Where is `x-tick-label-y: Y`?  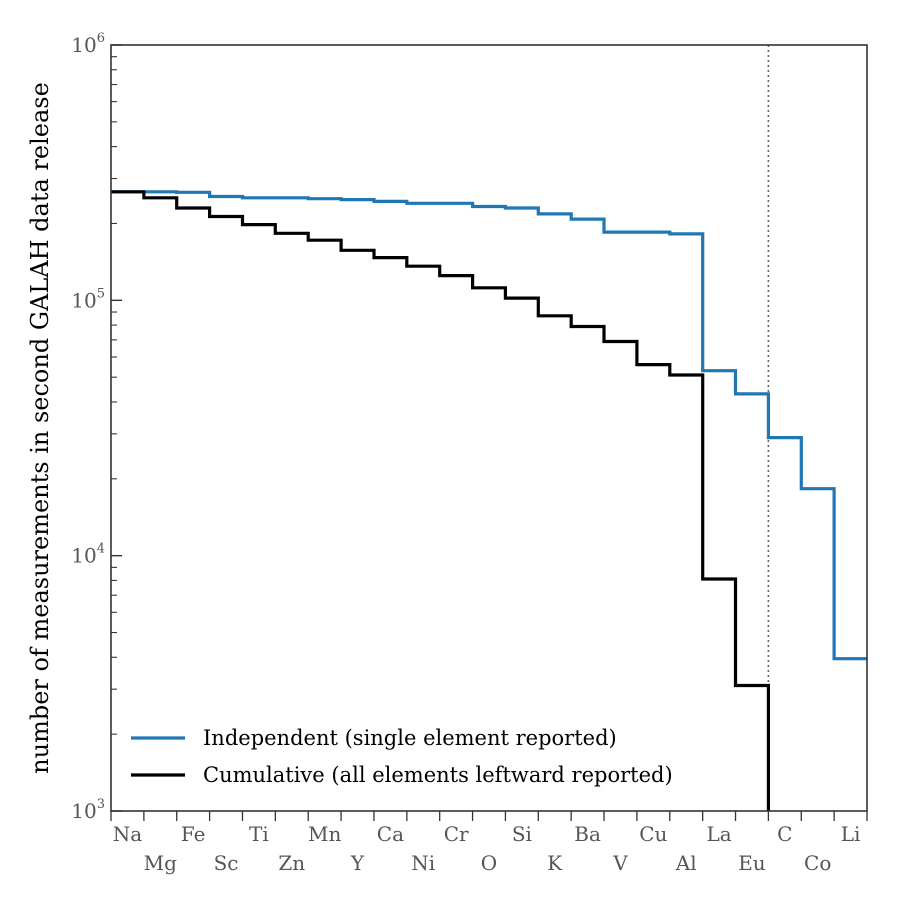
x-tick-label-y: Y is located at coordinates (357, 863).